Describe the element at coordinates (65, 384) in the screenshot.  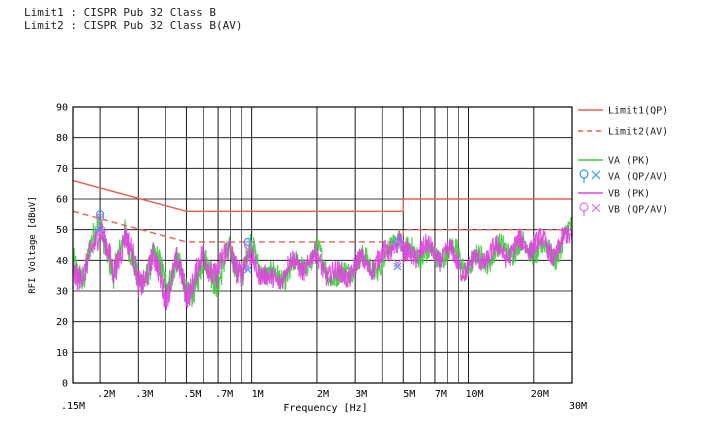
I see `y-tick-label: 0` at that location.